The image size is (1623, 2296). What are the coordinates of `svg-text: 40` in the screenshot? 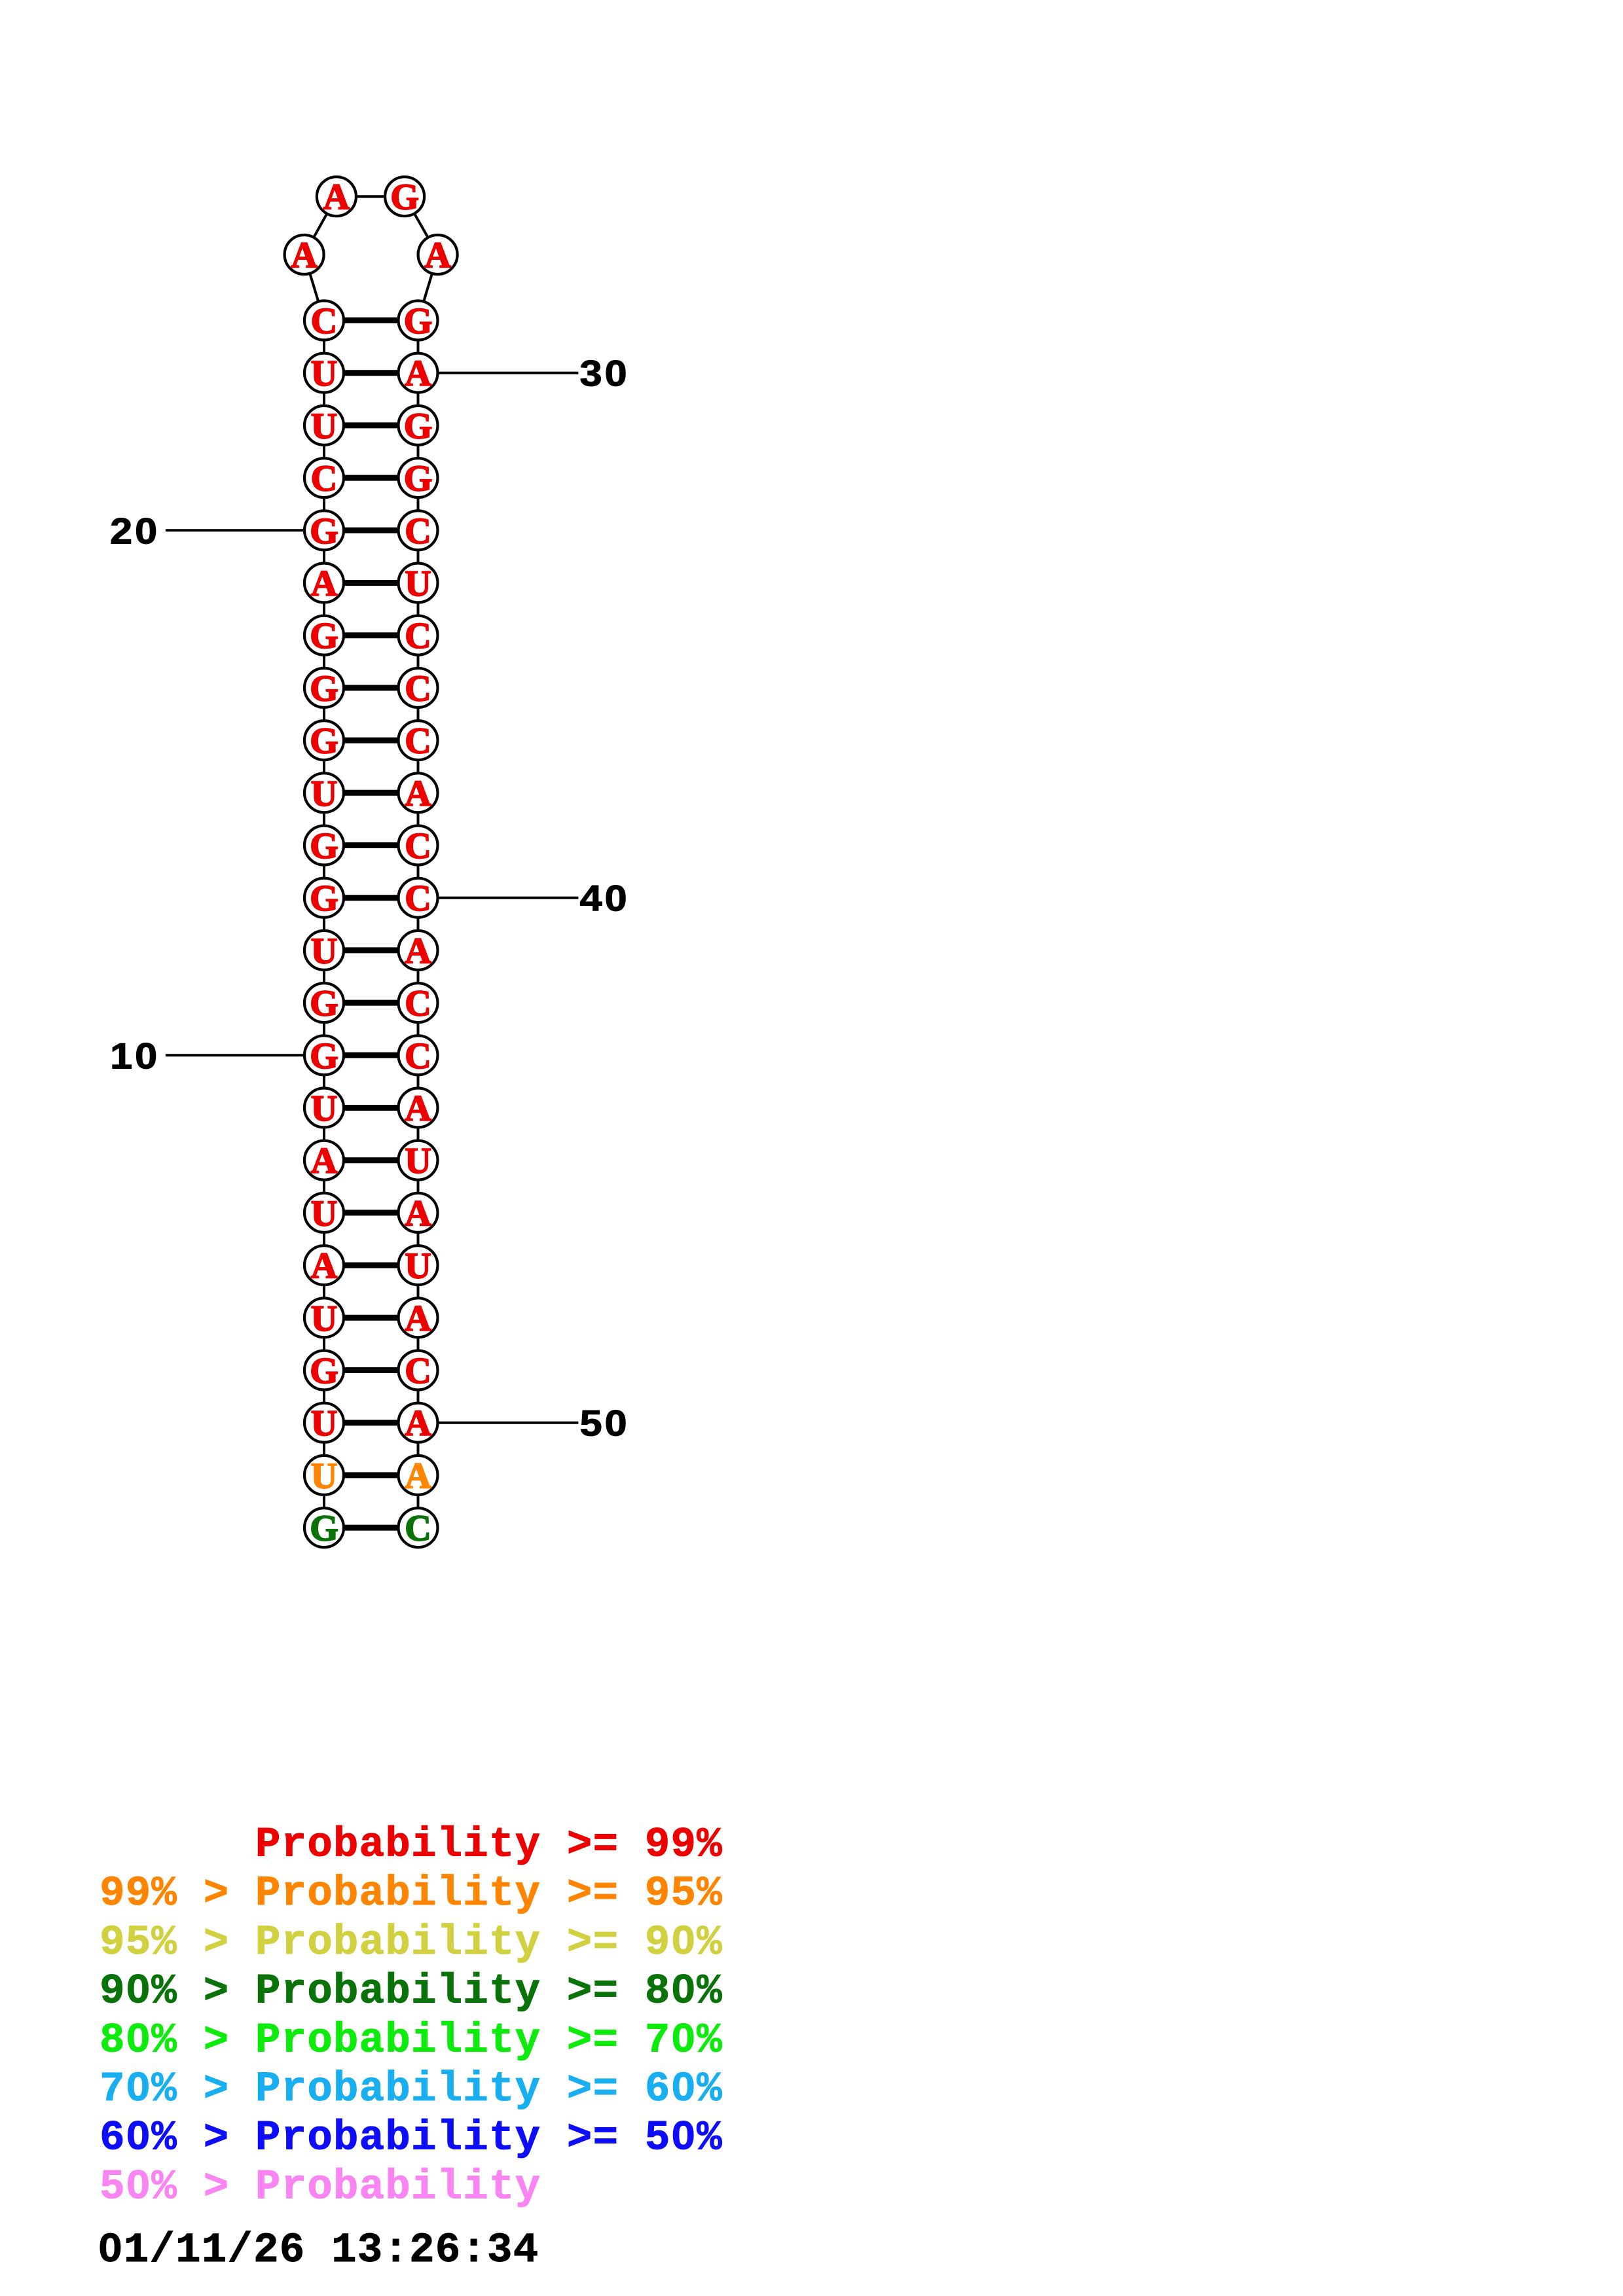 It's located at (605, 898).